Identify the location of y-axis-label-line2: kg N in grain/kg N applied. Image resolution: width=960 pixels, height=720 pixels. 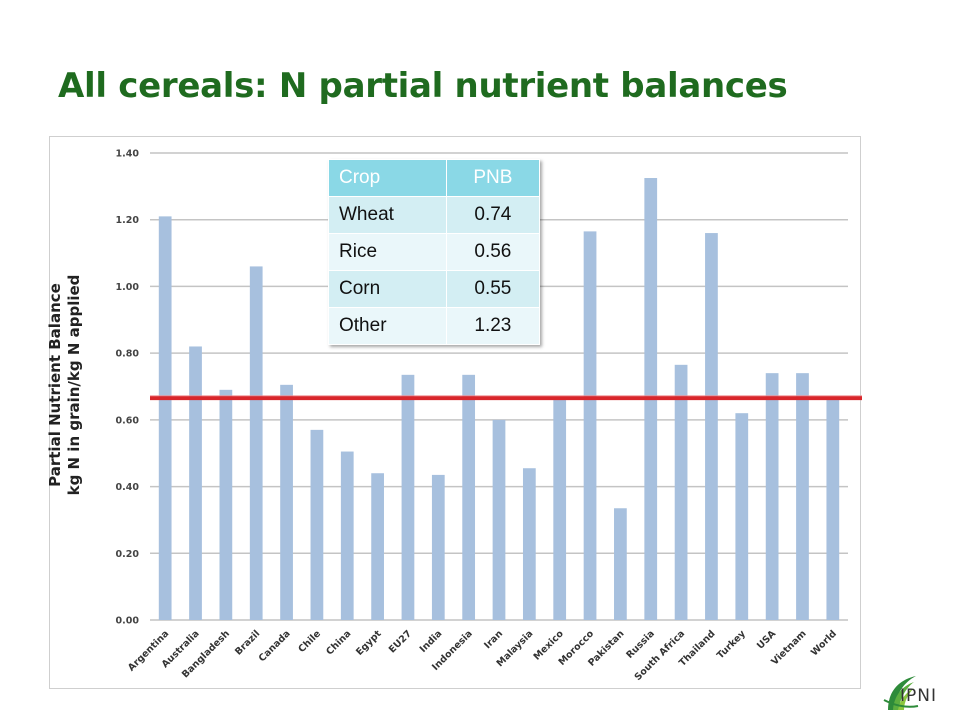
(74, 385).